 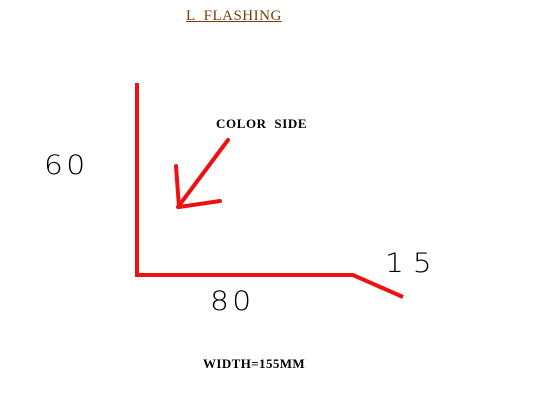 I want to click on arrow-shaft, so click(x=203, y=173).